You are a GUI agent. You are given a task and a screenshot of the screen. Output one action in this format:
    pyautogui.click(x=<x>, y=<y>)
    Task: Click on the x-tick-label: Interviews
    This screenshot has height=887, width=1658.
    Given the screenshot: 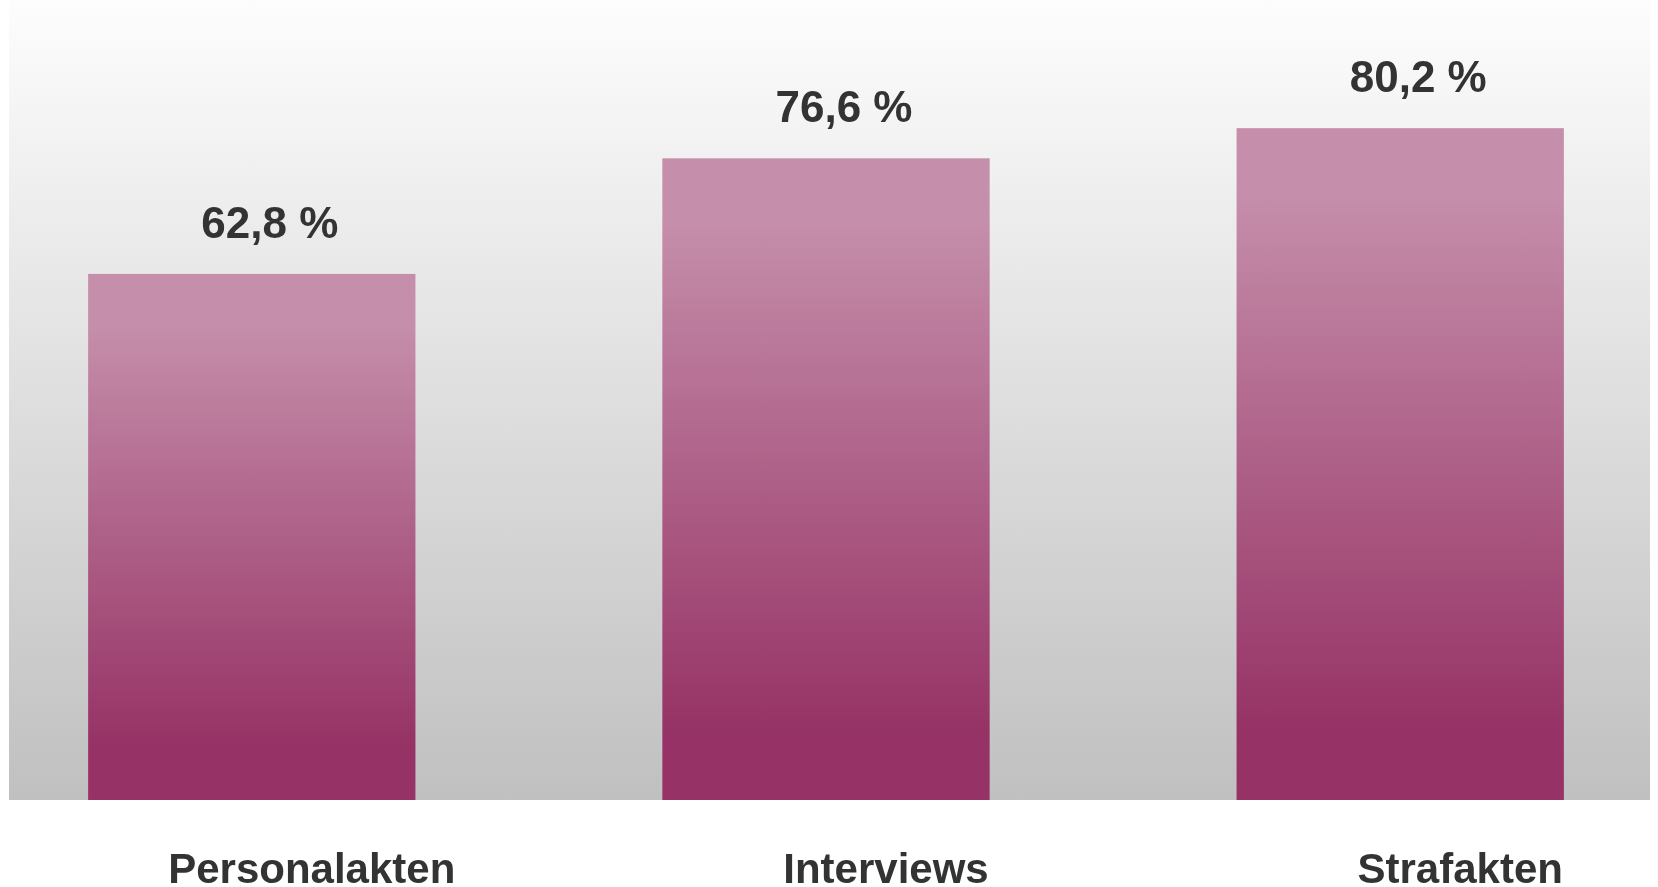 What is the action you would take?
    pyautogui.click(x=886, y=866)
    